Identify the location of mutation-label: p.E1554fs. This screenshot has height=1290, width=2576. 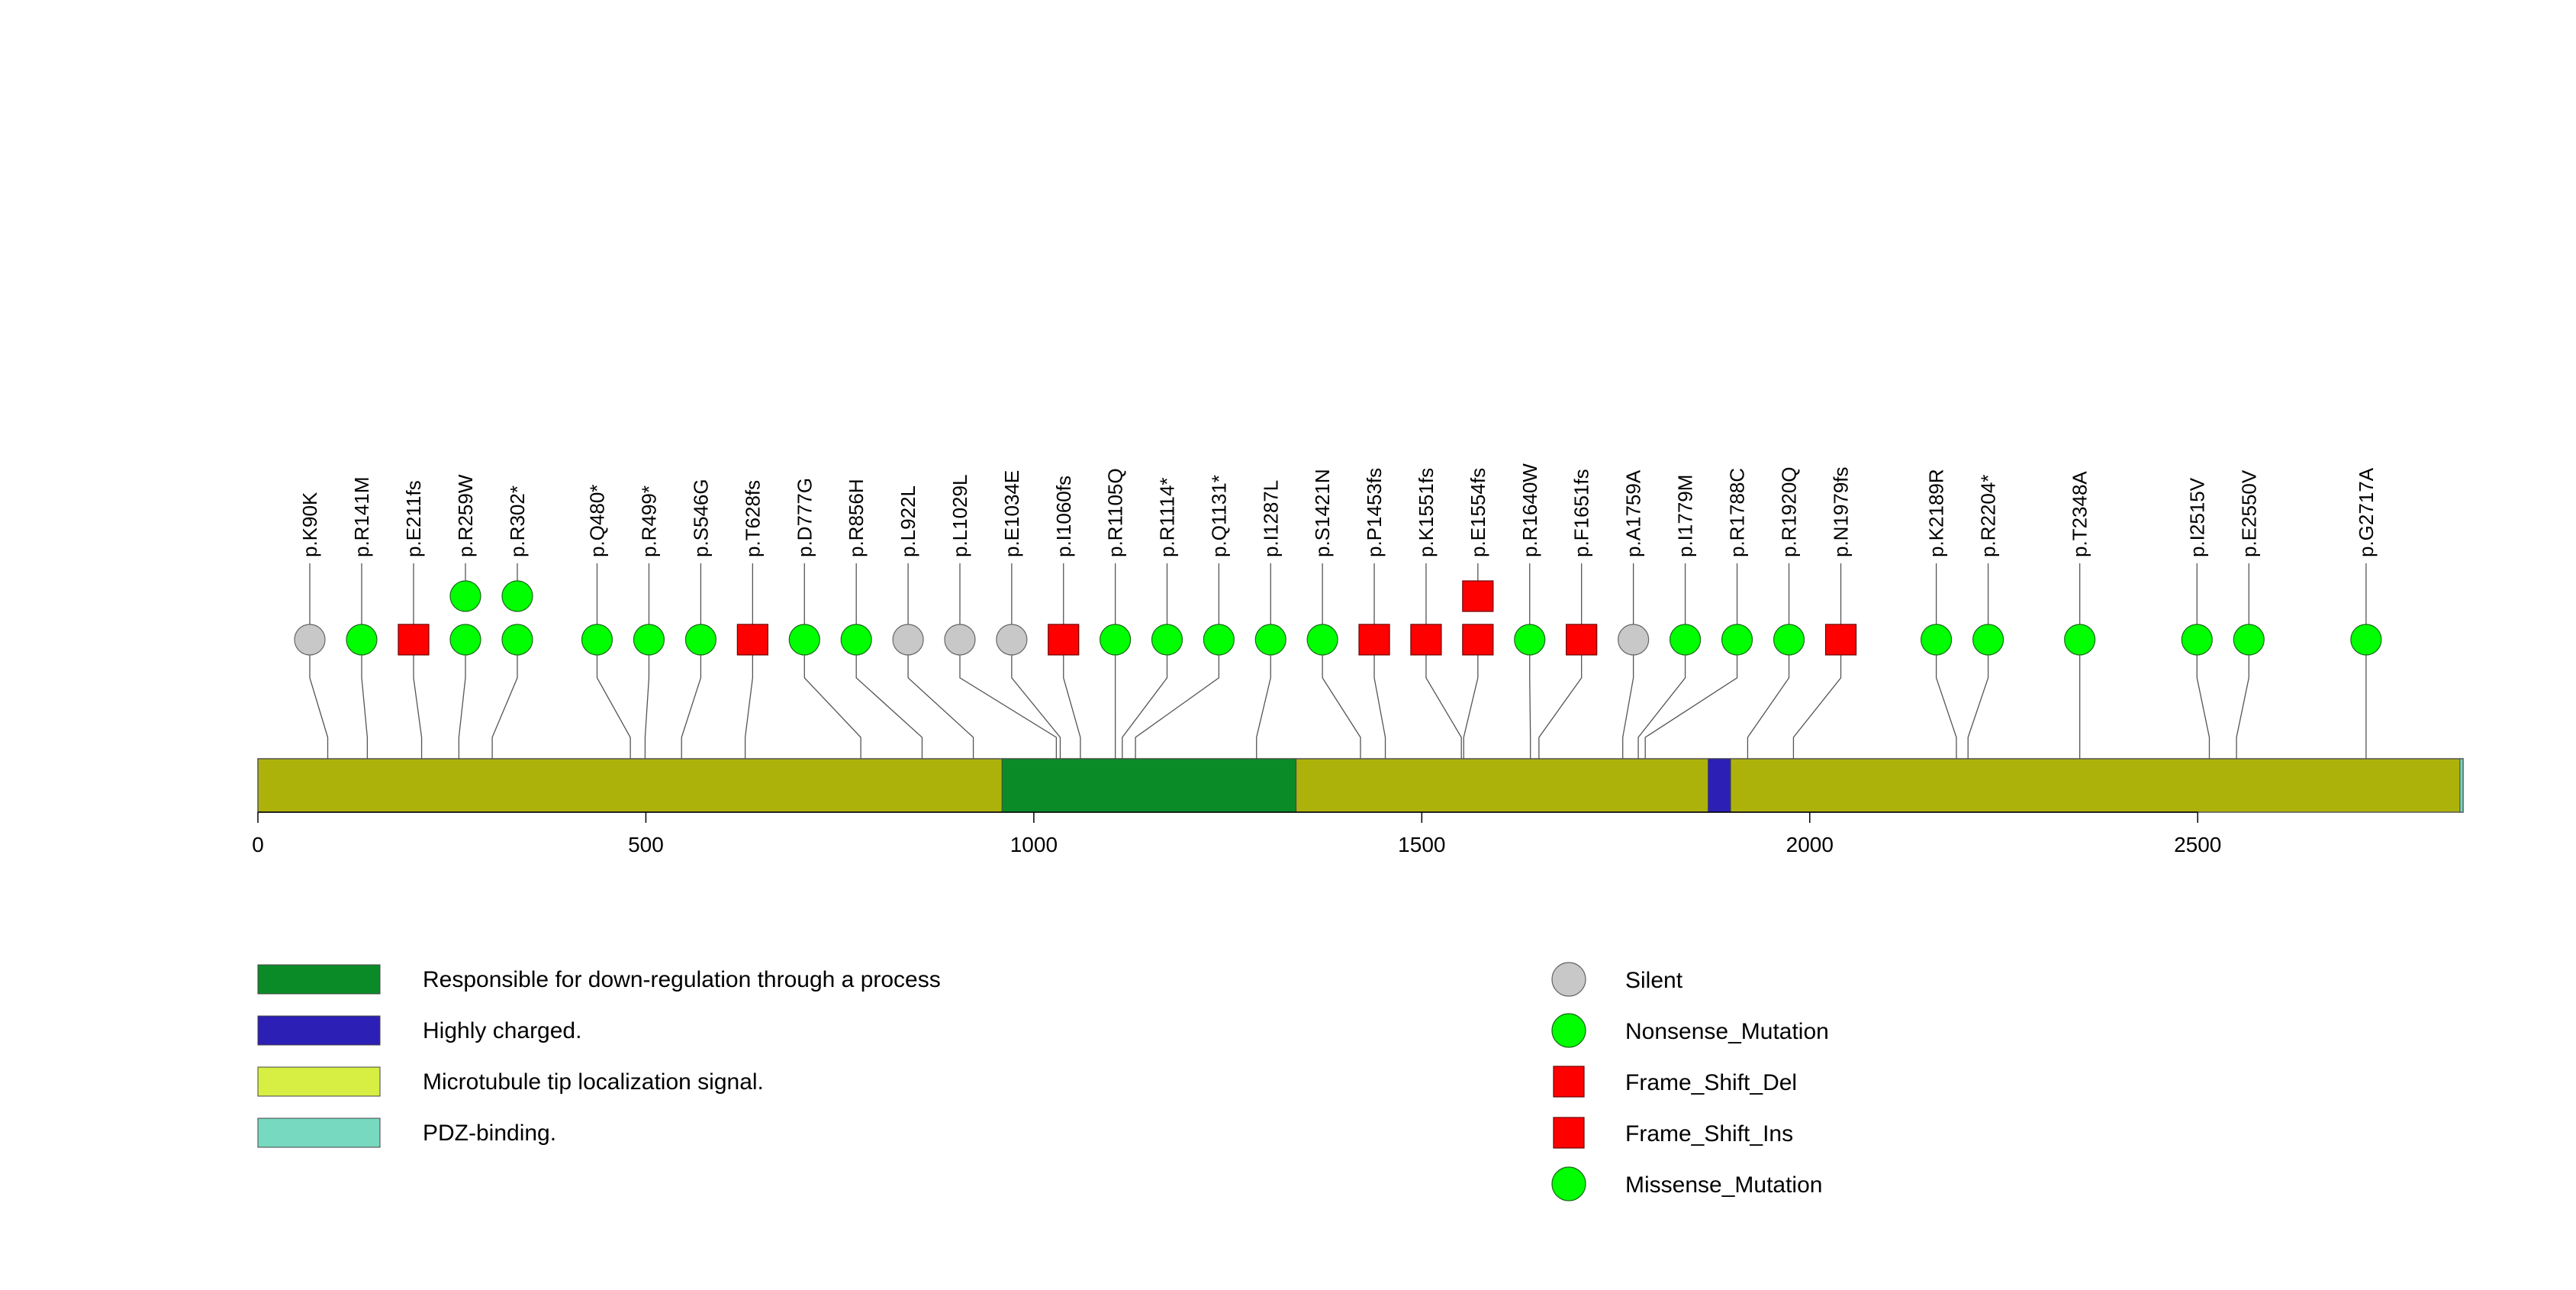
(1478, 512).